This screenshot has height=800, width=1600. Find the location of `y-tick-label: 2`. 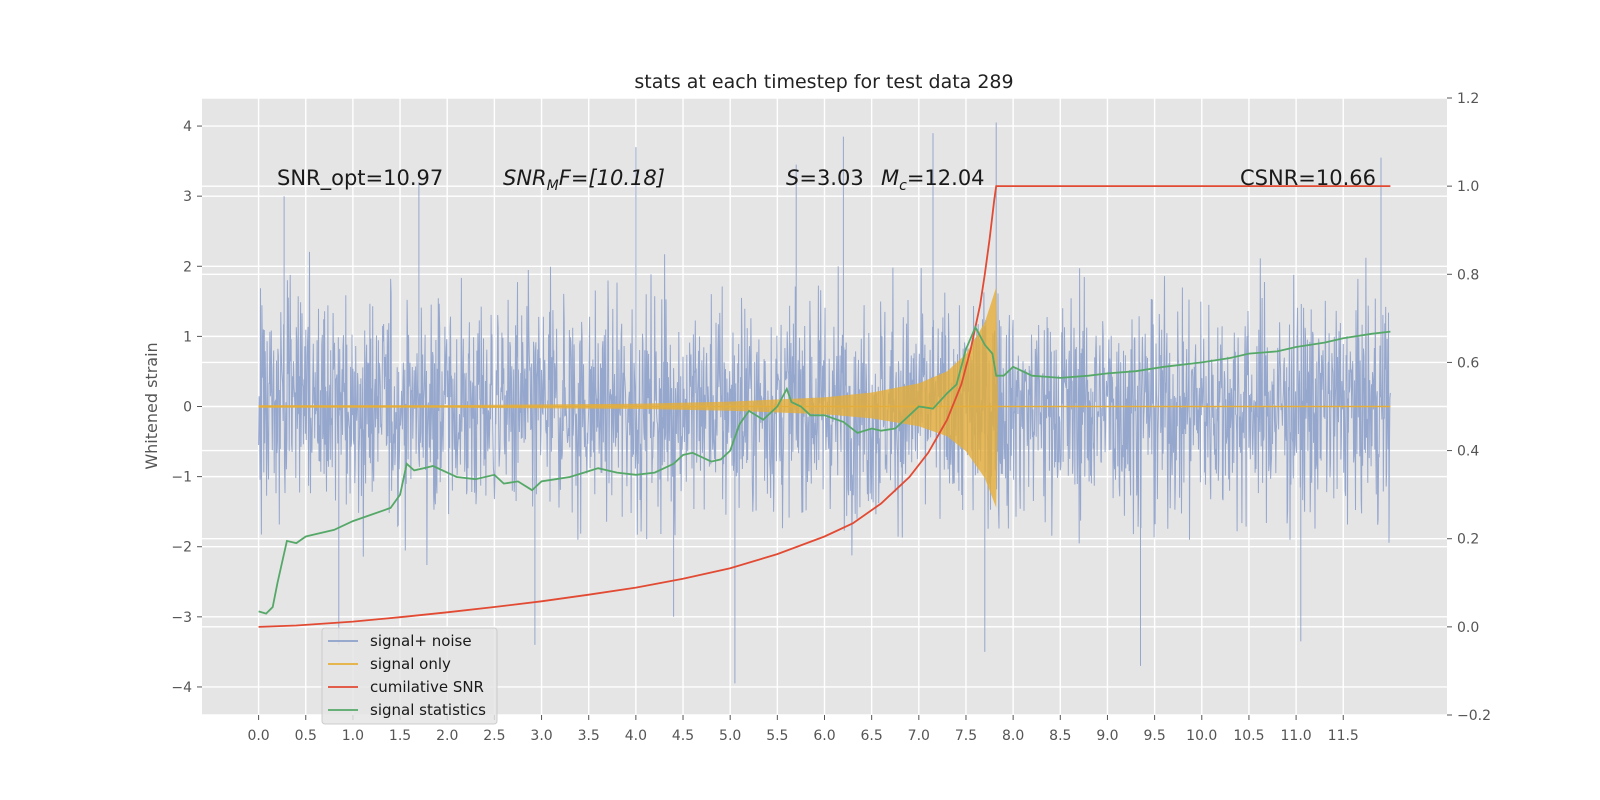

y-tick-label: 2 is located at coordinates (187, 267).